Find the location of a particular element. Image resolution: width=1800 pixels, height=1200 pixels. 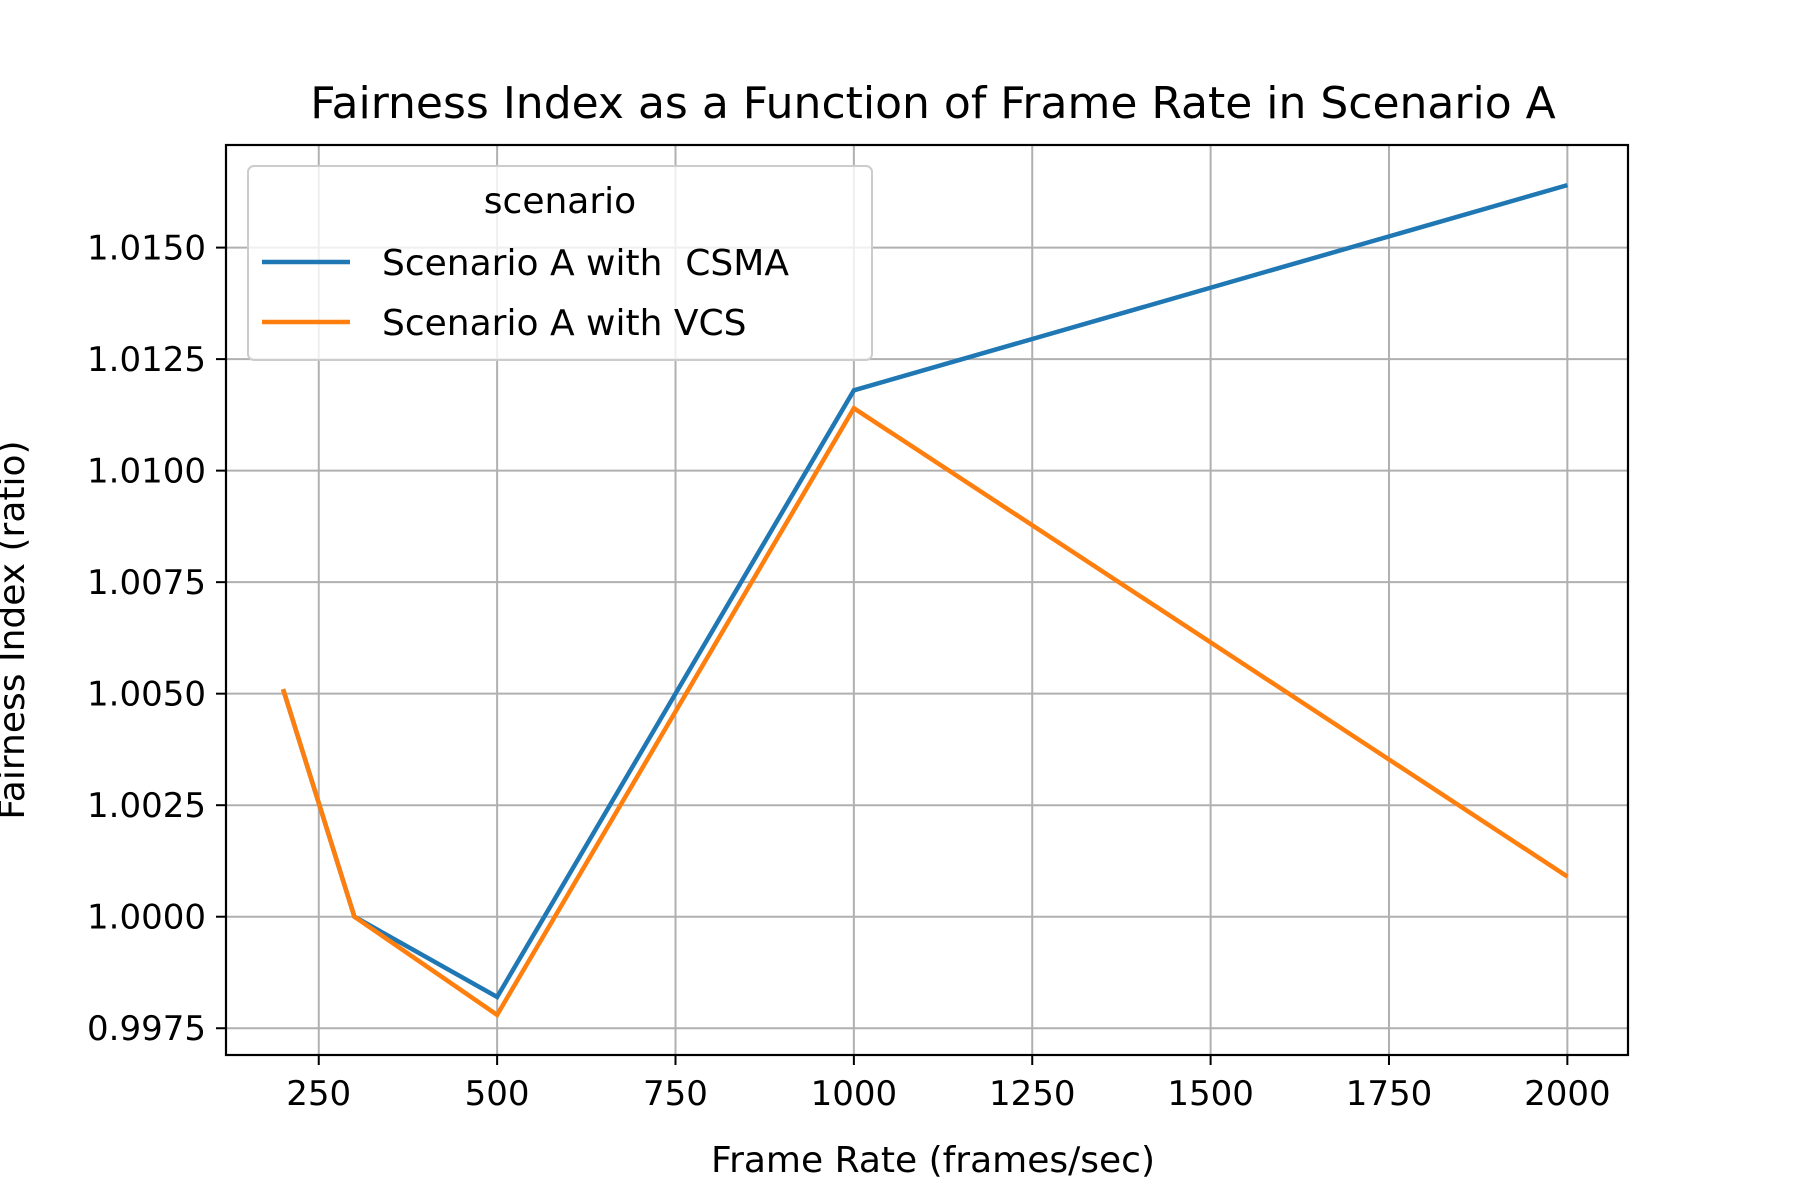

legend-box is located at coordinates (560, 263).